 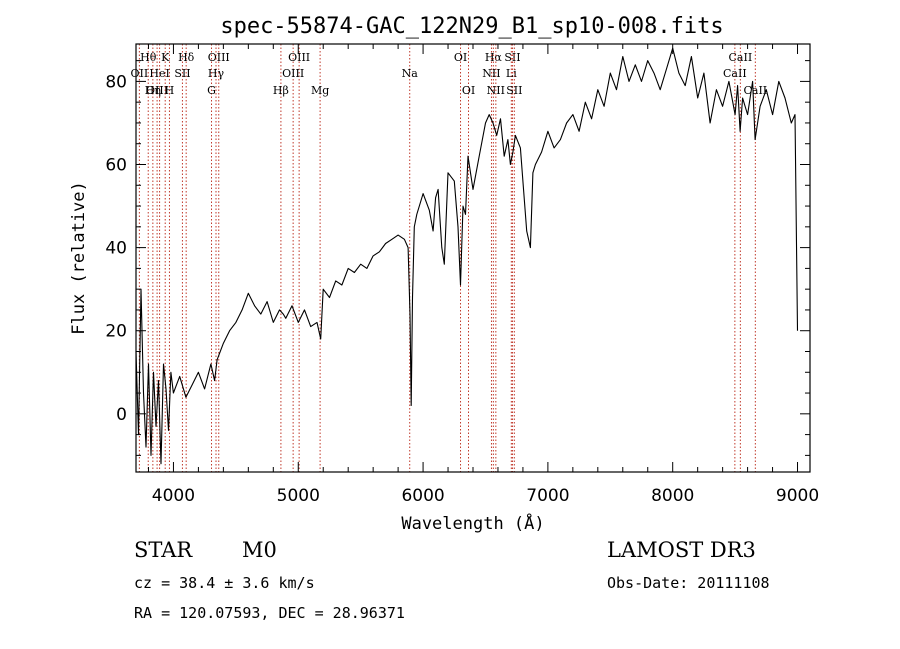 What do you see at coordinates (211, 90) in the screenshot?
I see `spectral-line-label: G` at bounding box center [211, 90].